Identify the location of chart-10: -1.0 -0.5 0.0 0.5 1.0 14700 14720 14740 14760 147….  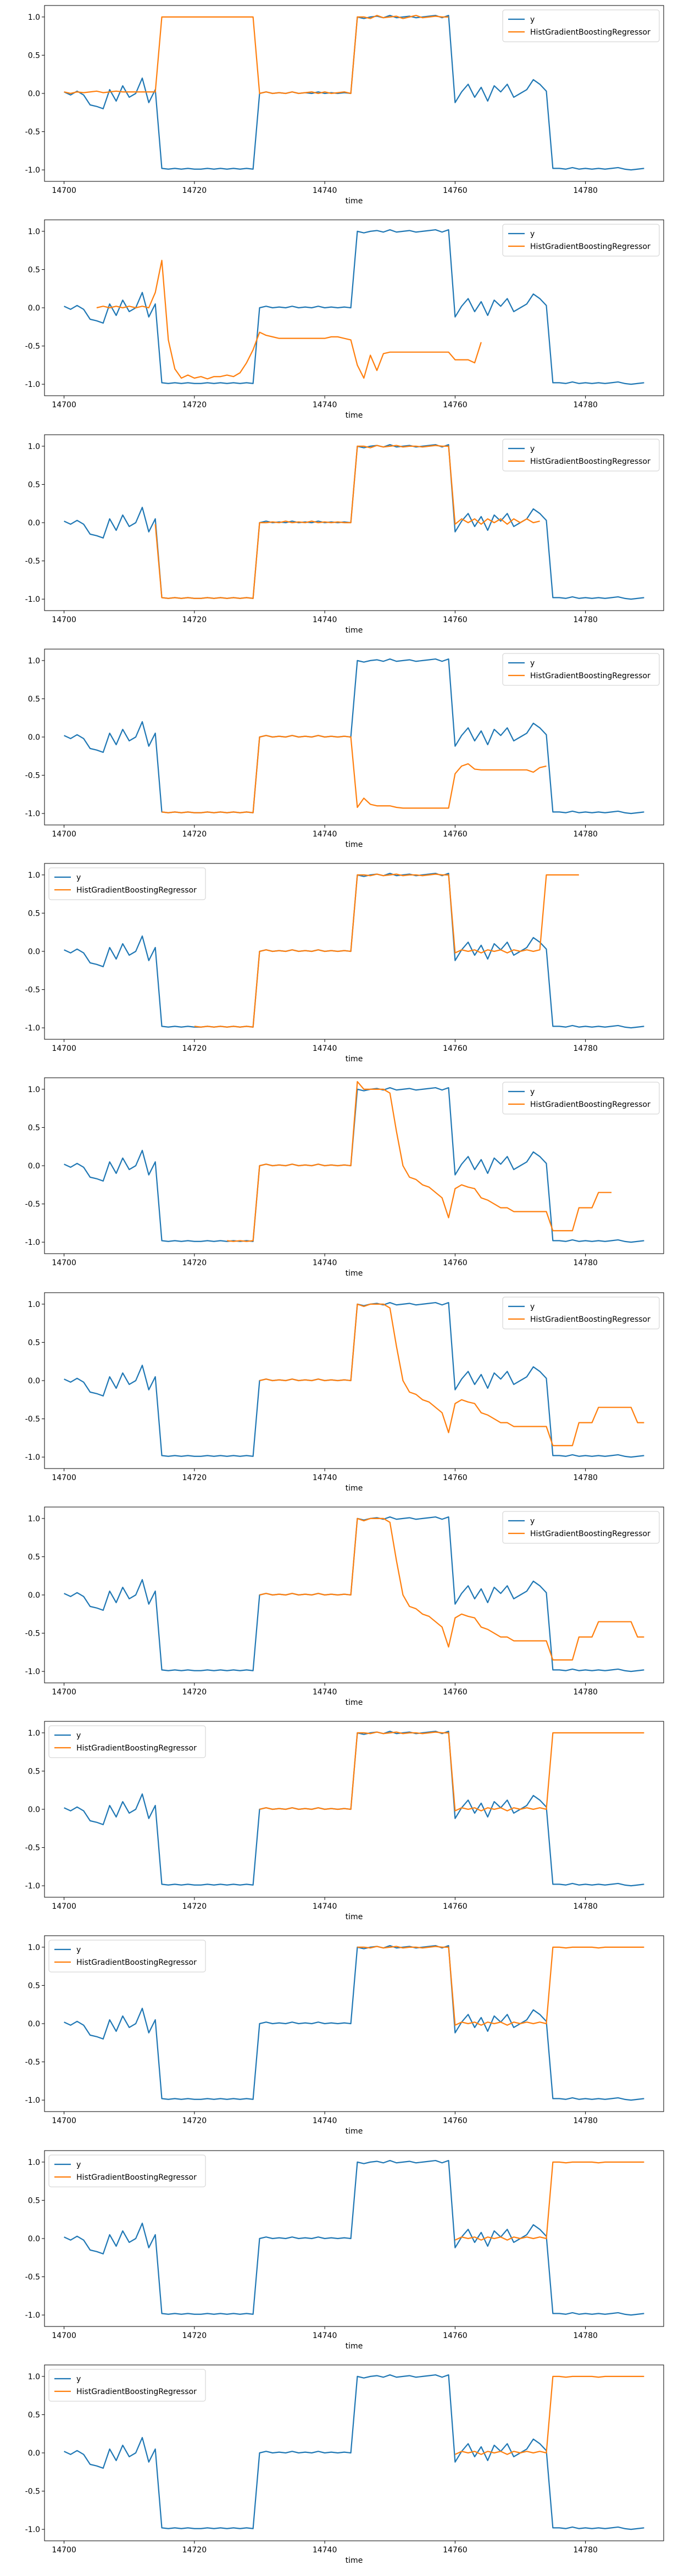
(344, 2035).